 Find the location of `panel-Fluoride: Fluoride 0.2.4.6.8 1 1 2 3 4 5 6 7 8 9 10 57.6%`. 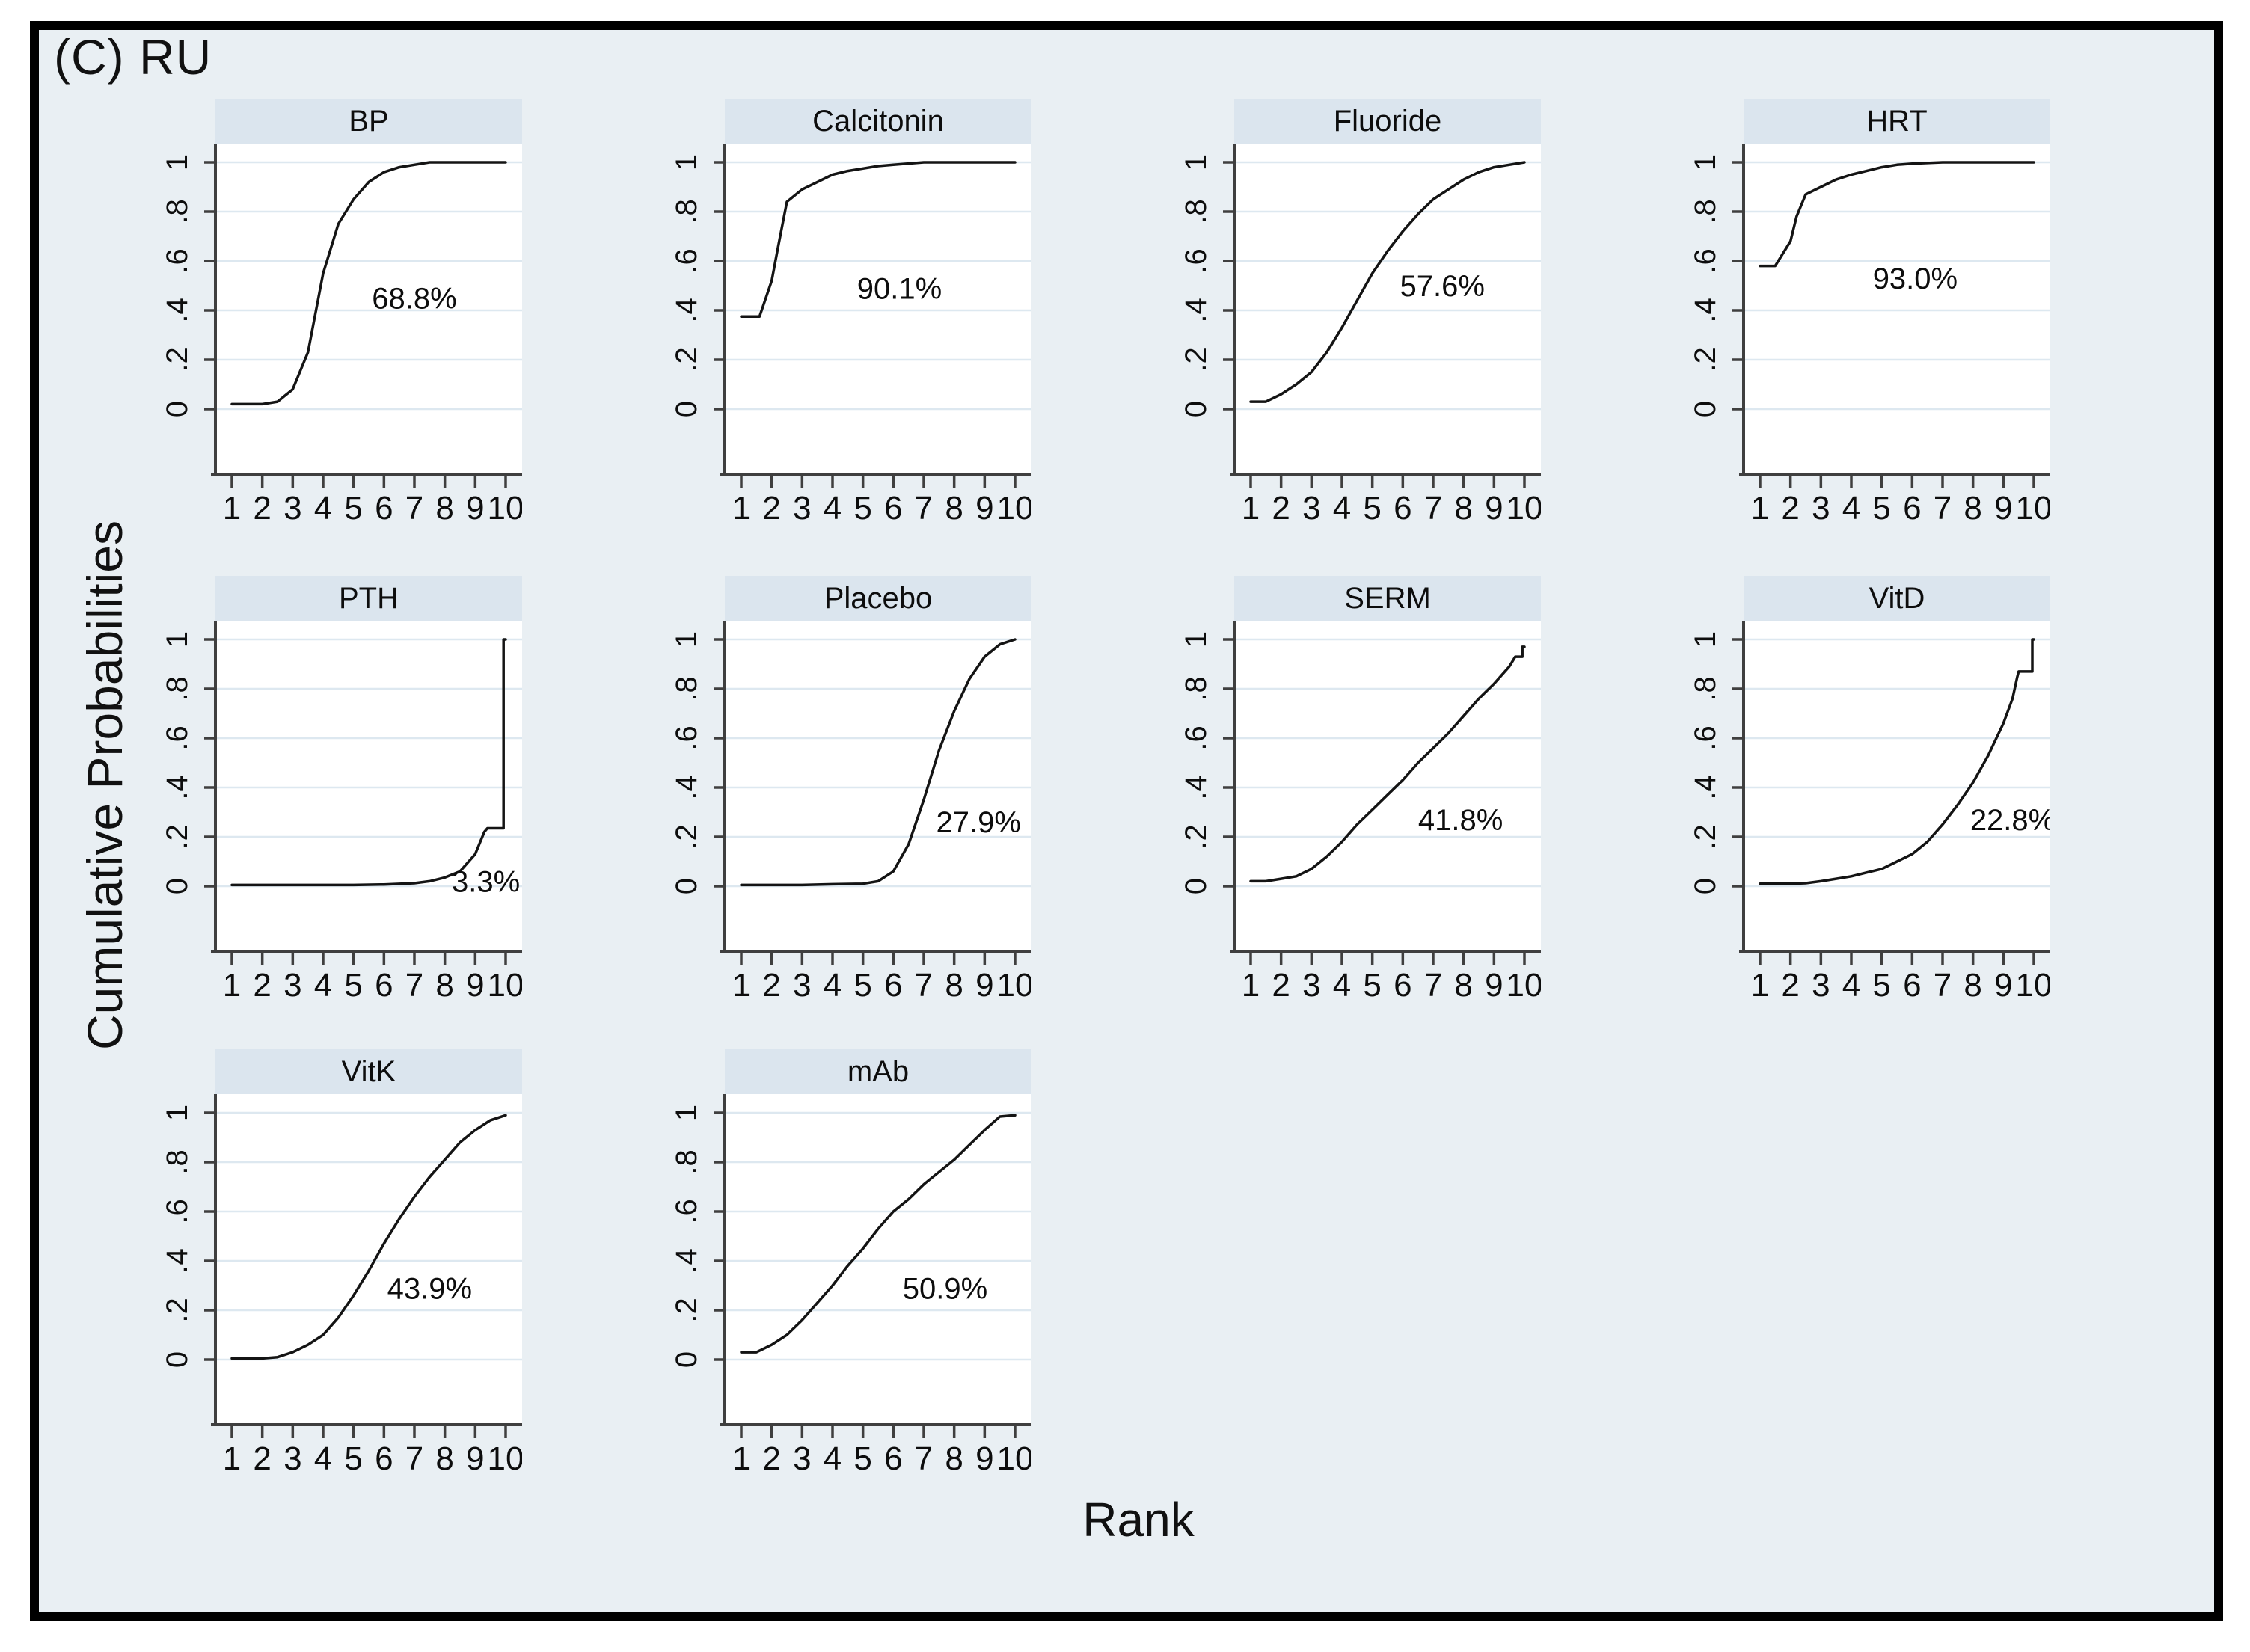

panel-Fluoride: Fluoride 0.2.4.6.8 1 1 2 3 4 5 6 7 8 9 10 57.6% is located at coordinates (1359, 314).